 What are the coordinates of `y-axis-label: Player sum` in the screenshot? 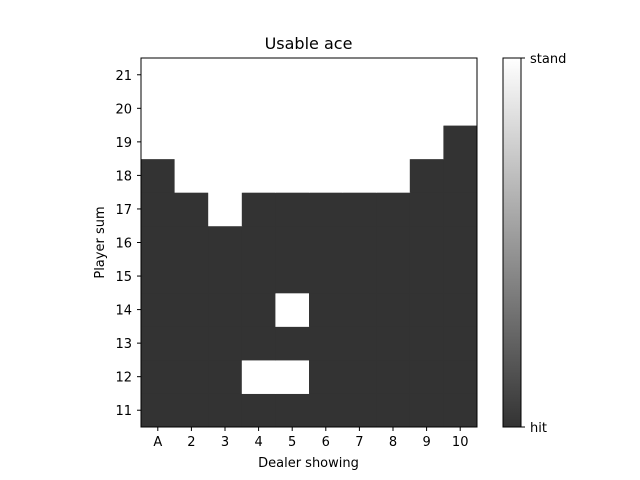 It's located at (100, 242).